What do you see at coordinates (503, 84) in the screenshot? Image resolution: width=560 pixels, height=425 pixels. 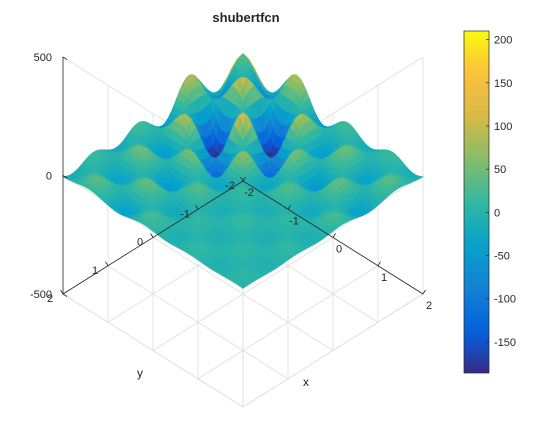 I see `colorbar-tick-label: 150` at bounding box center [503, 84].